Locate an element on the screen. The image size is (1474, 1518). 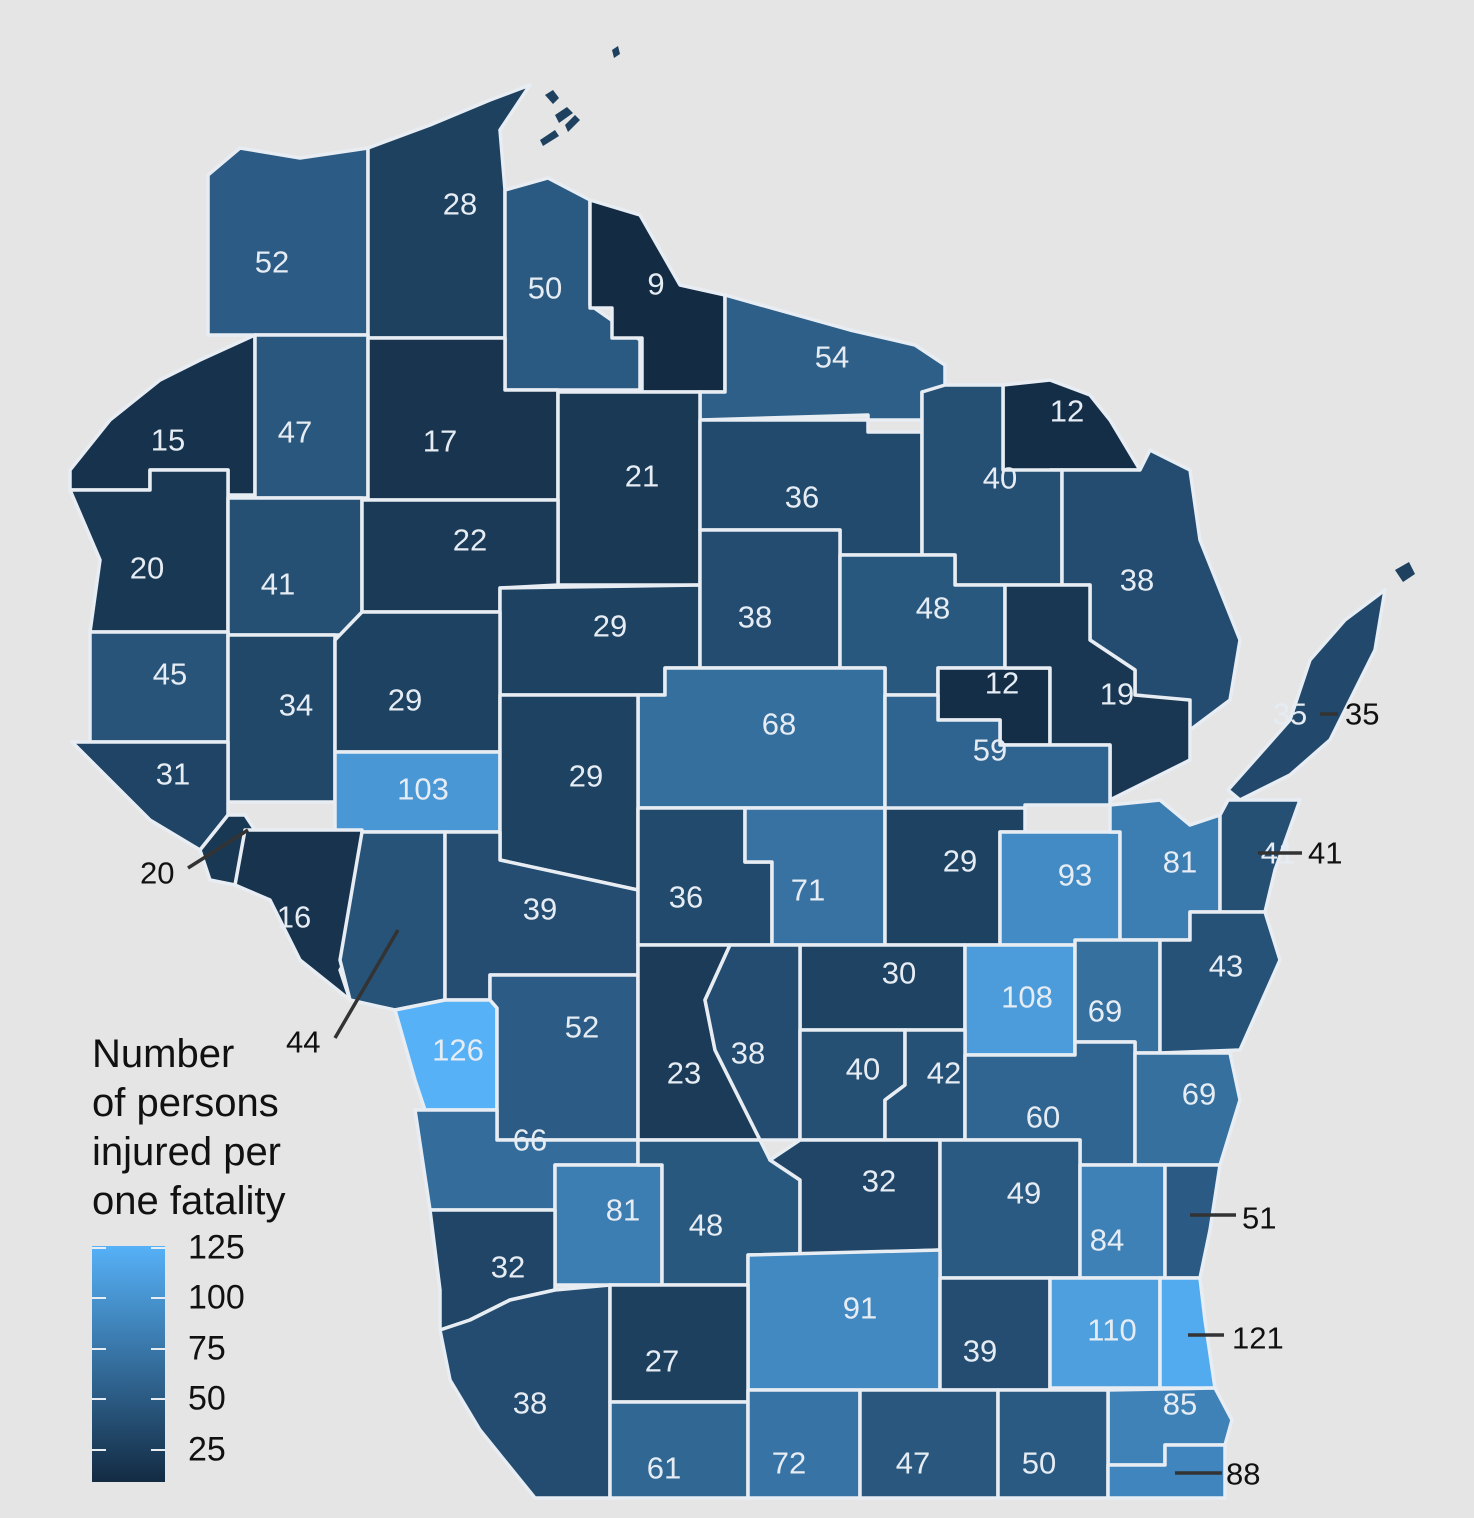
legend-tick-label: 125 is located at coordinates (216, 1247).